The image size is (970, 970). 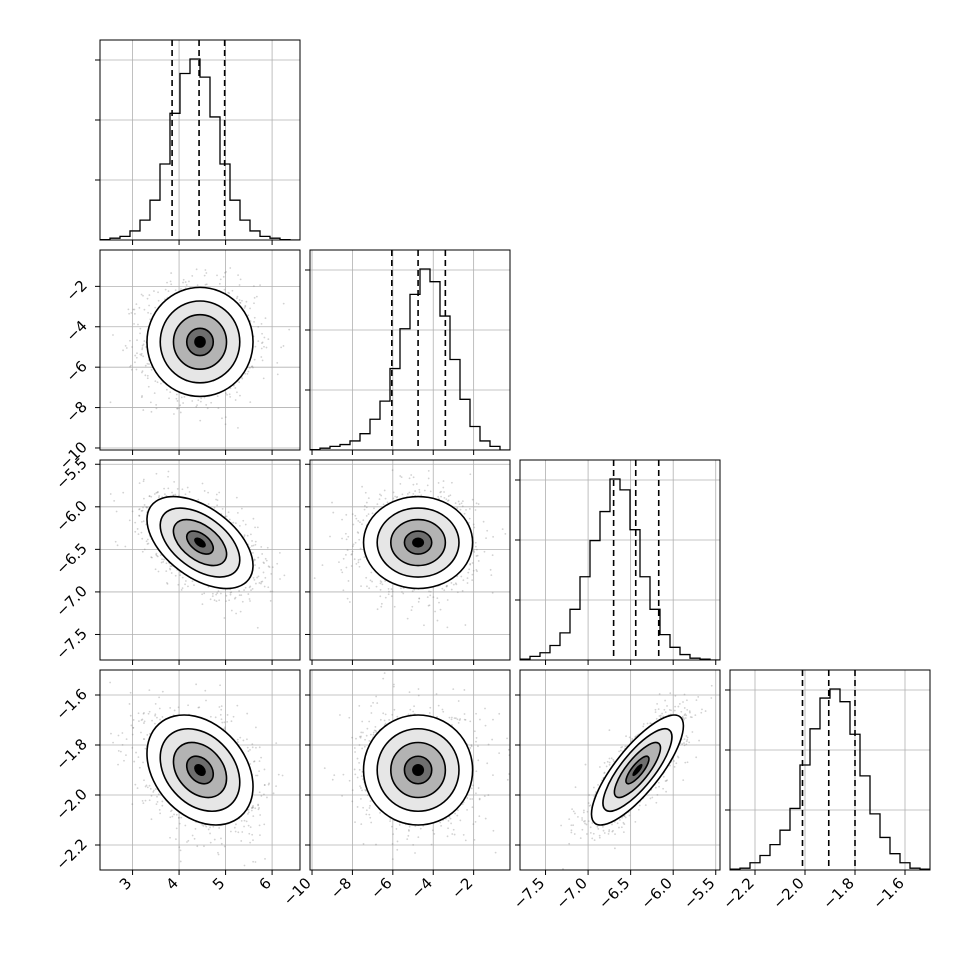 I want to click on y-tick-label: −1.8, so click(x=71, y=754).